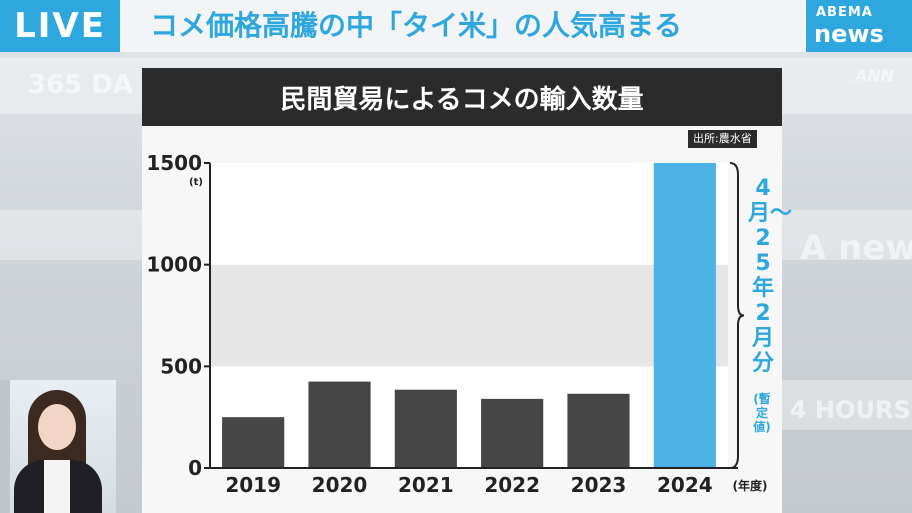 The image size is (912, 513). I want to click on y-tick-label: 500, so click(181, 366).